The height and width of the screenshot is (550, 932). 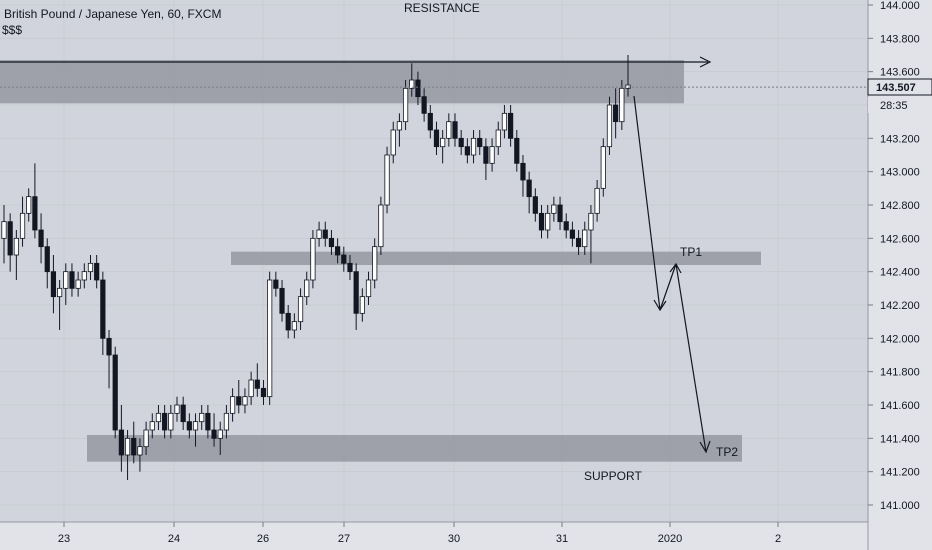 I want to click on support-label: SUPPORT, so click(x=613, y=476).